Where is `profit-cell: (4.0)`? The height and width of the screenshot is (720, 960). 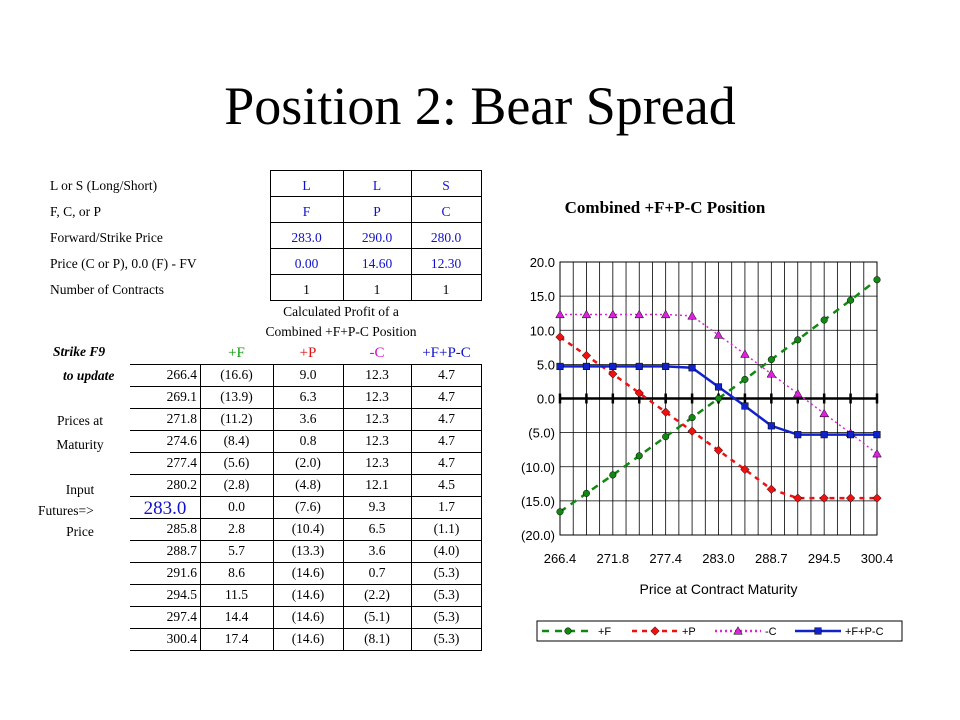 profit-cell: (4.0) is located at coordinates (446, 550).